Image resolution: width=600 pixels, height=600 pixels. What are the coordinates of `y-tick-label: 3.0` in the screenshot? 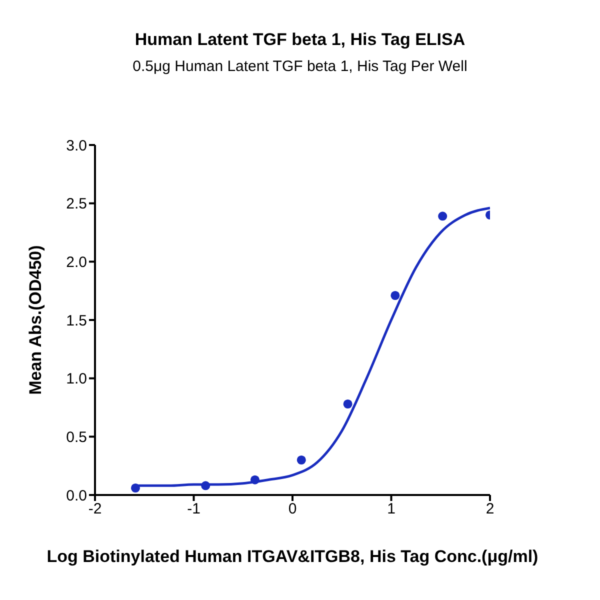 It's located at (76, 145).